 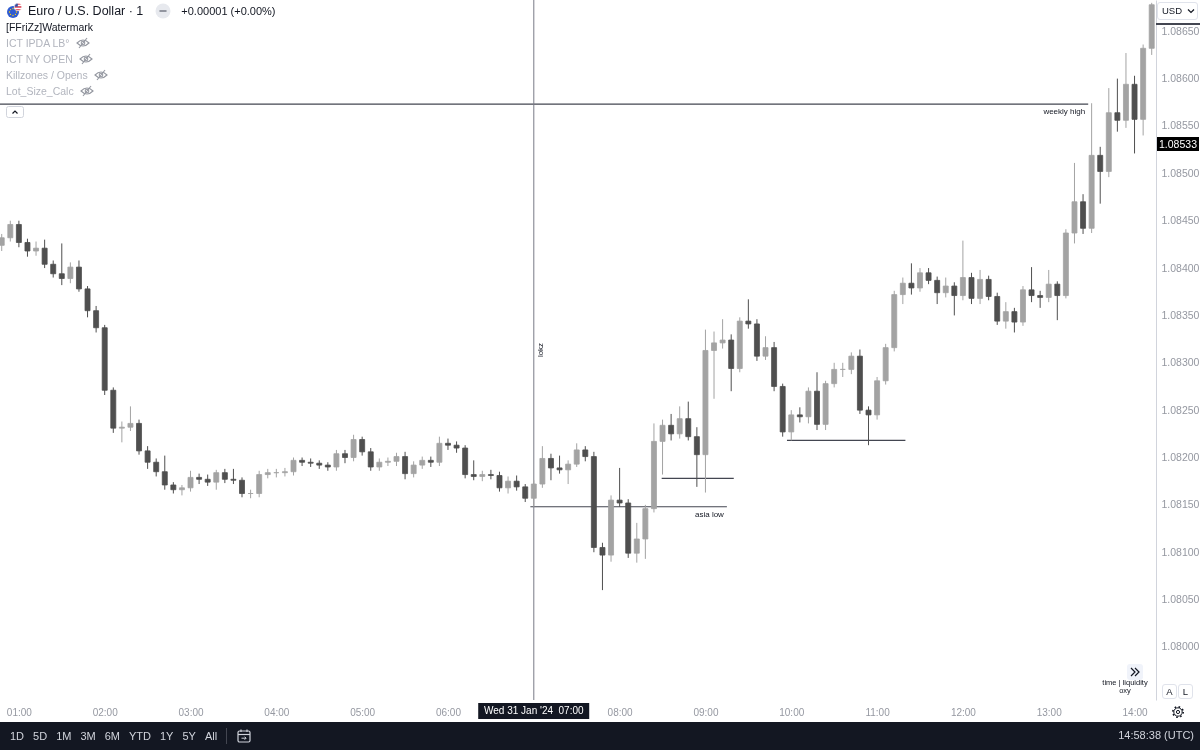 What do you see at coordinates (1180, 409) in the screenshot?
I see `y-tick-label: 1.08250` at bounding box center [1180, 409].